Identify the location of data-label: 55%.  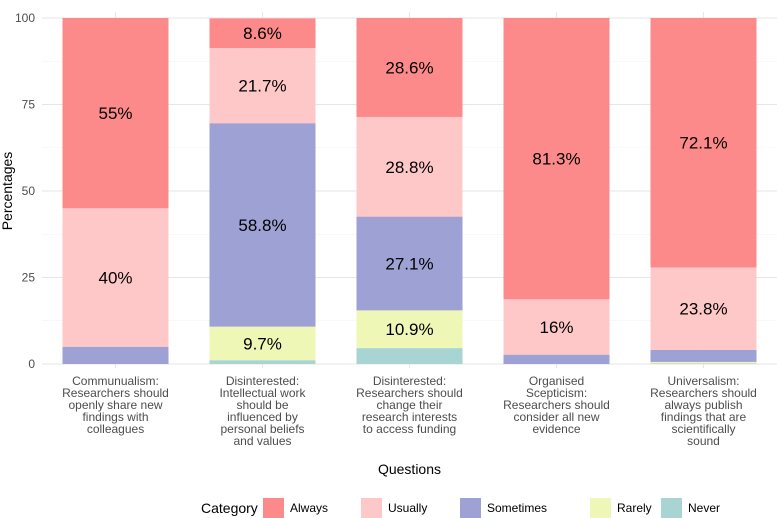
(115, 113).